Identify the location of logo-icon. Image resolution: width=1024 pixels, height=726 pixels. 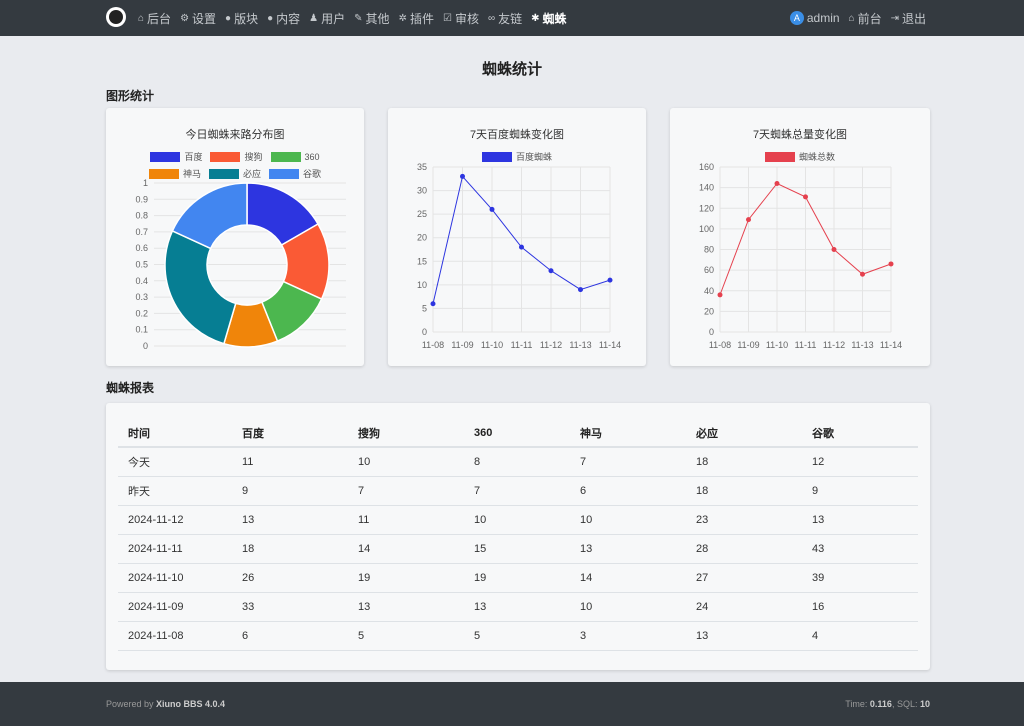
(116, 17).